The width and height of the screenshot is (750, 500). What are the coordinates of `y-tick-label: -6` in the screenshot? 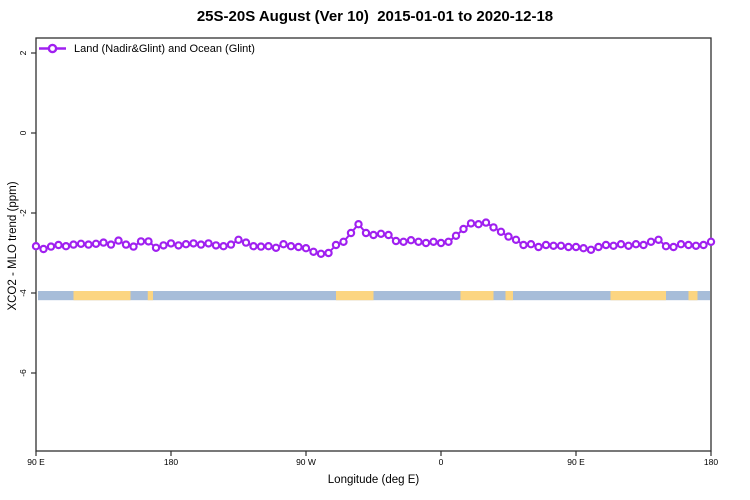 It's located at (23, 373).